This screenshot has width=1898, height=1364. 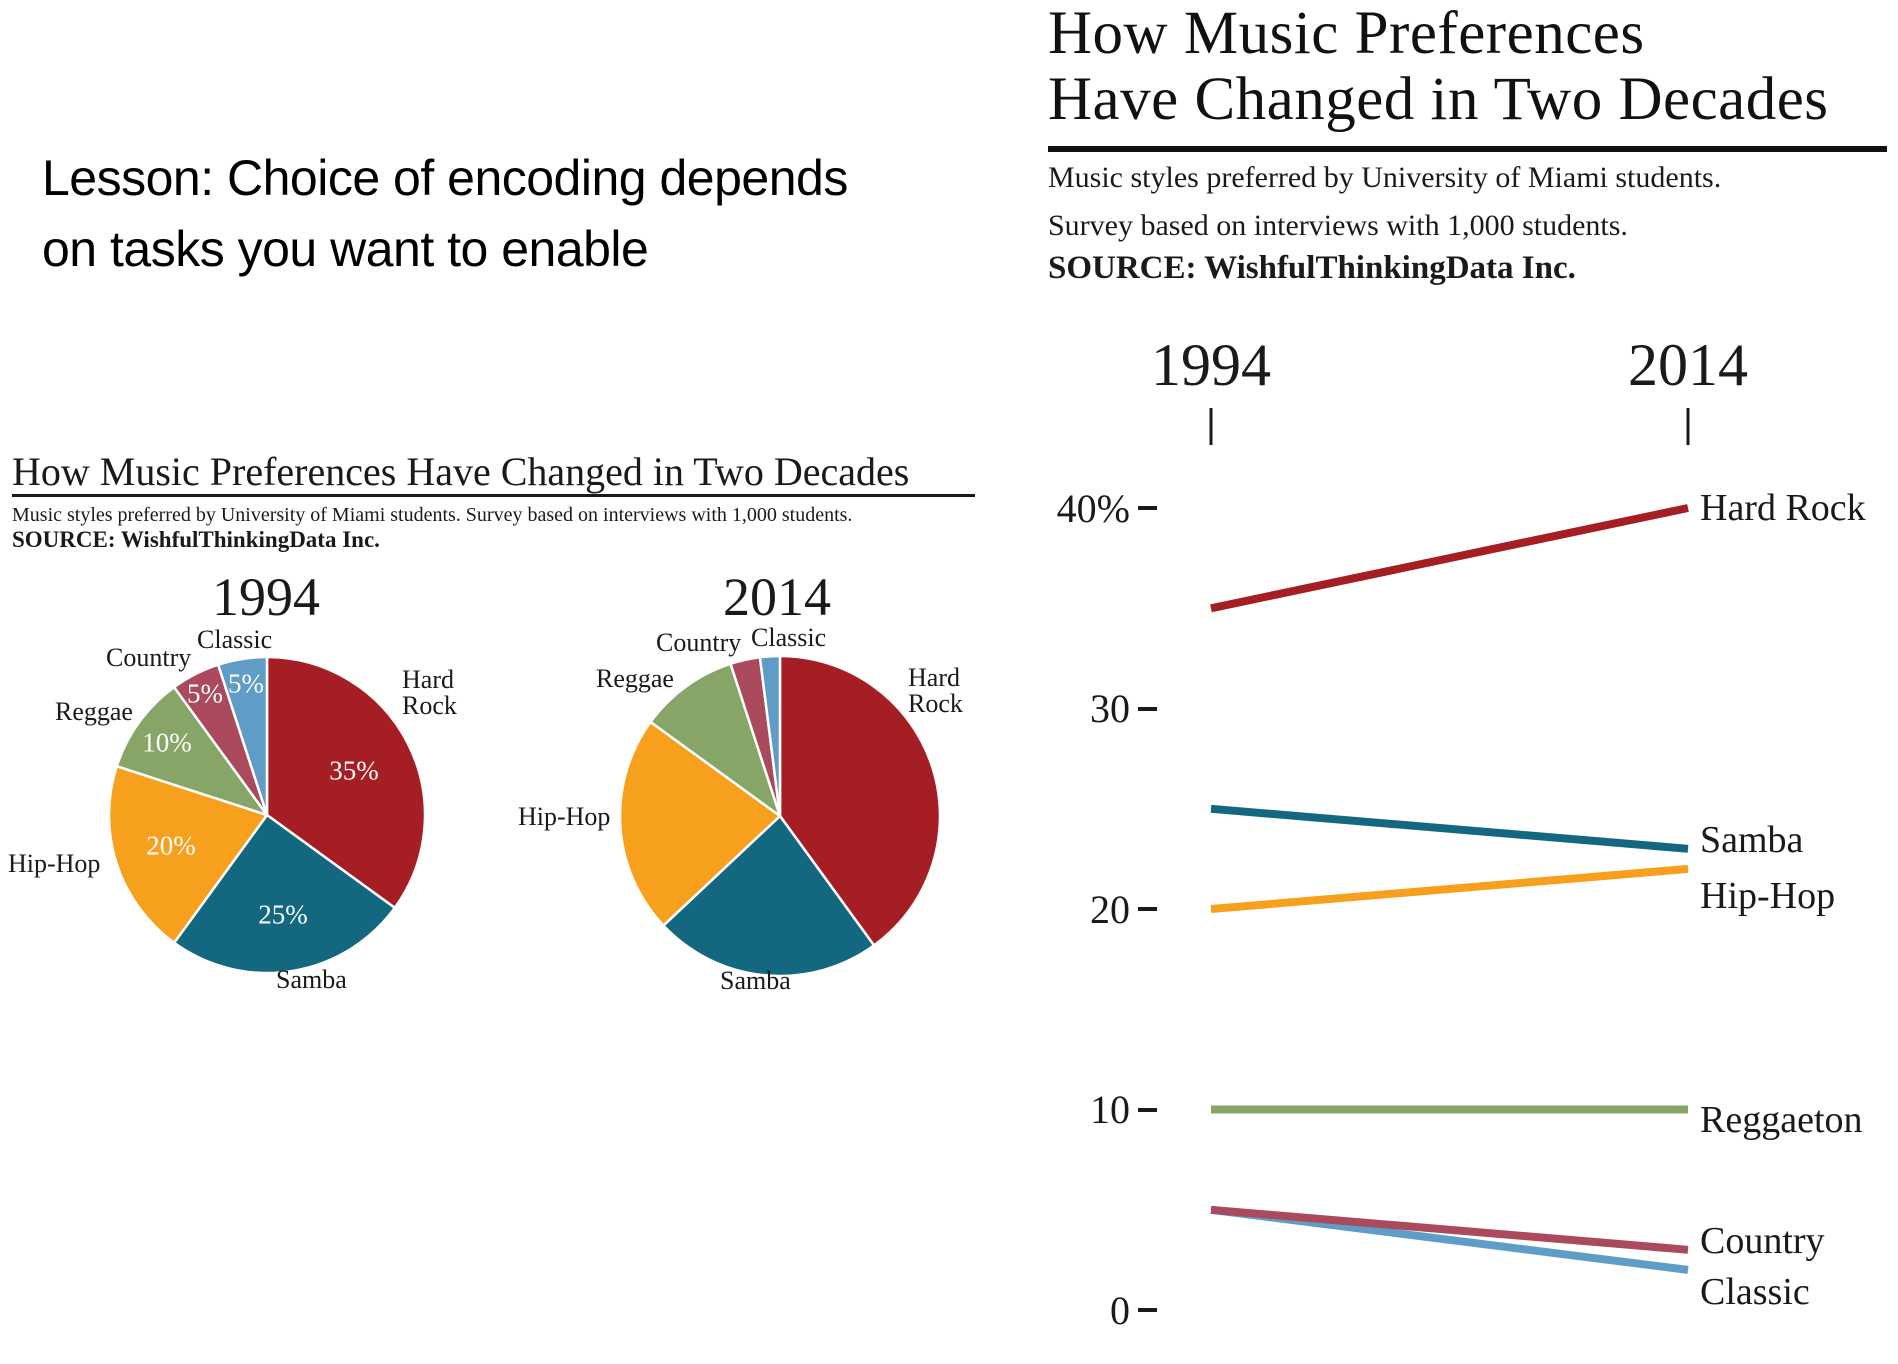 I want to click on slopegraph-ytick-40: 40%, so click(x=1084, y=508).